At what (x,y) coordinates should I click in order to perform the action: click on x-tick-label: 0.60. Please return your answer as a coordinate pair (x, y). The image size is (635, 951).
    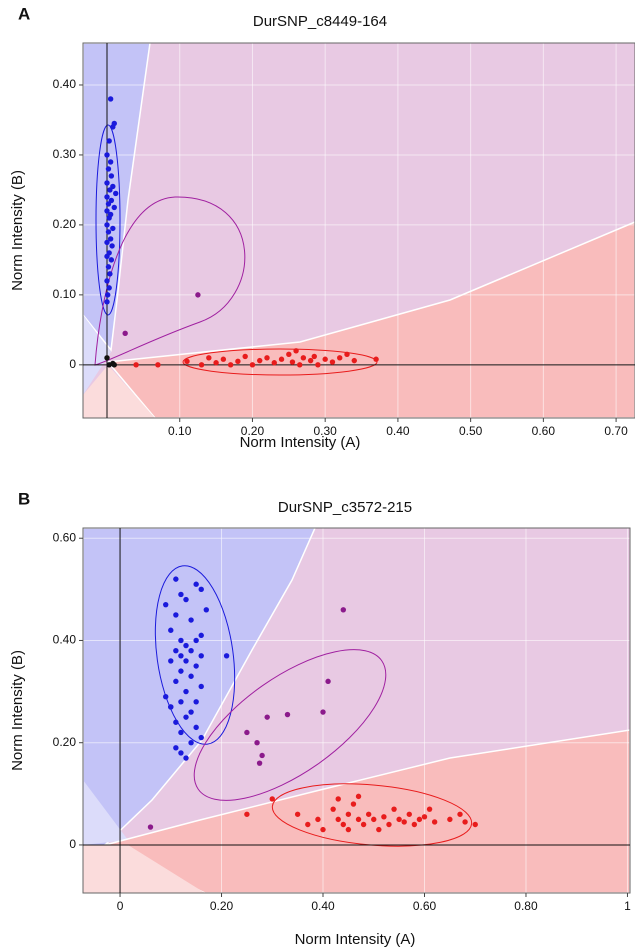
    Looking at the image, I should click on (425, 906).